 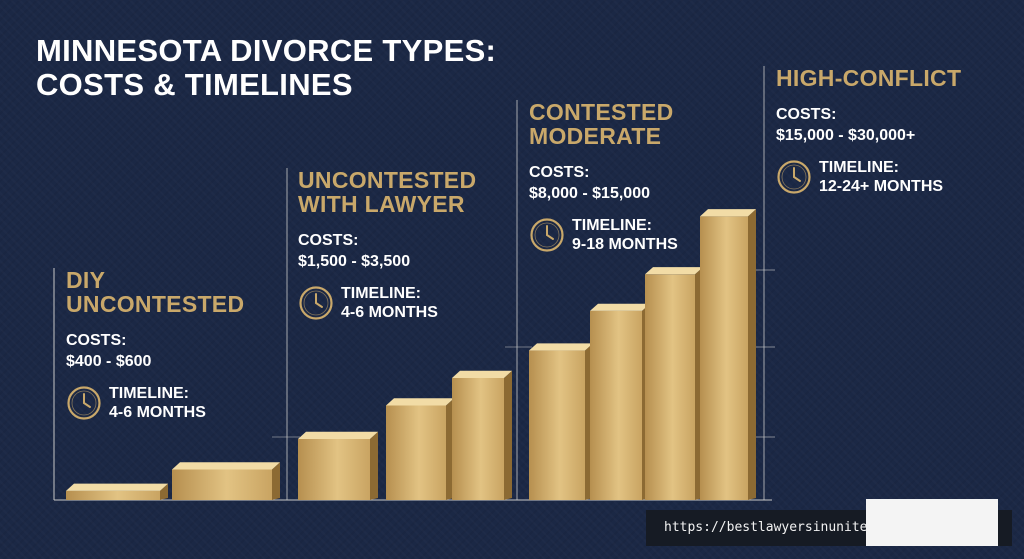 What do you see at coordinates (603, 183) in the screenshot?
I see `costs-block: COSTS: $8,000 - $15,000` at bounding box center [603, 183].